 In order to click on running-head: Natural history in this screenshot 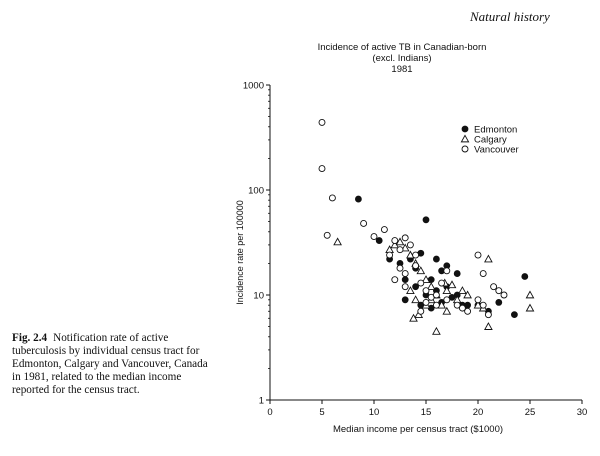, I will do `click(510, 16)`.